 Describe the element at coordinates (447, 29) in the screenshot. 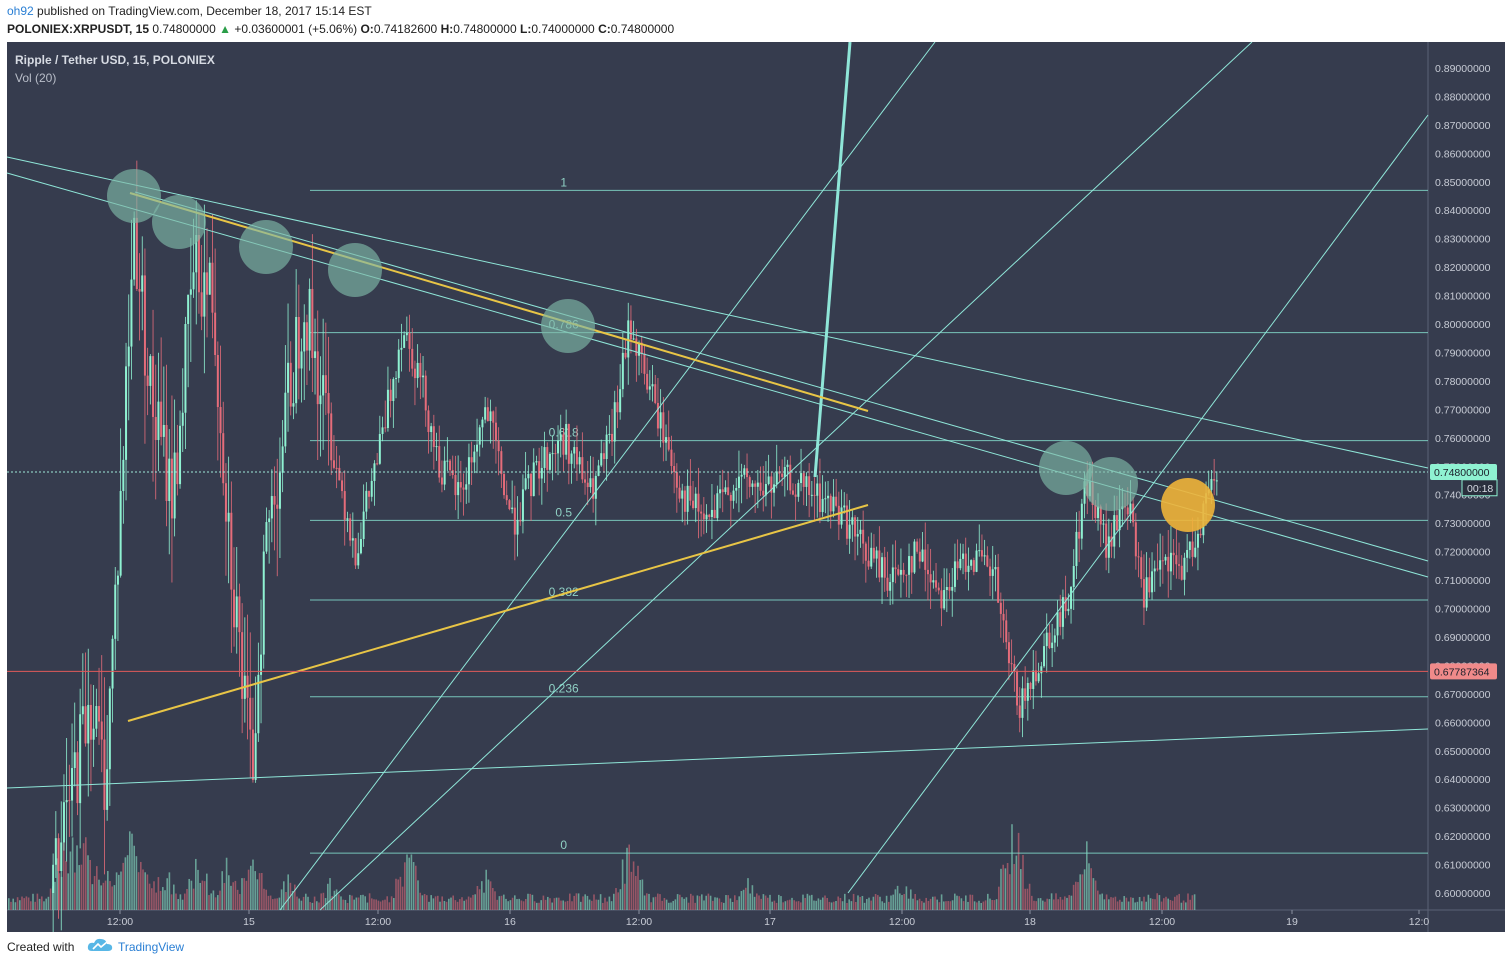

I see `high-label: H:` at that location.